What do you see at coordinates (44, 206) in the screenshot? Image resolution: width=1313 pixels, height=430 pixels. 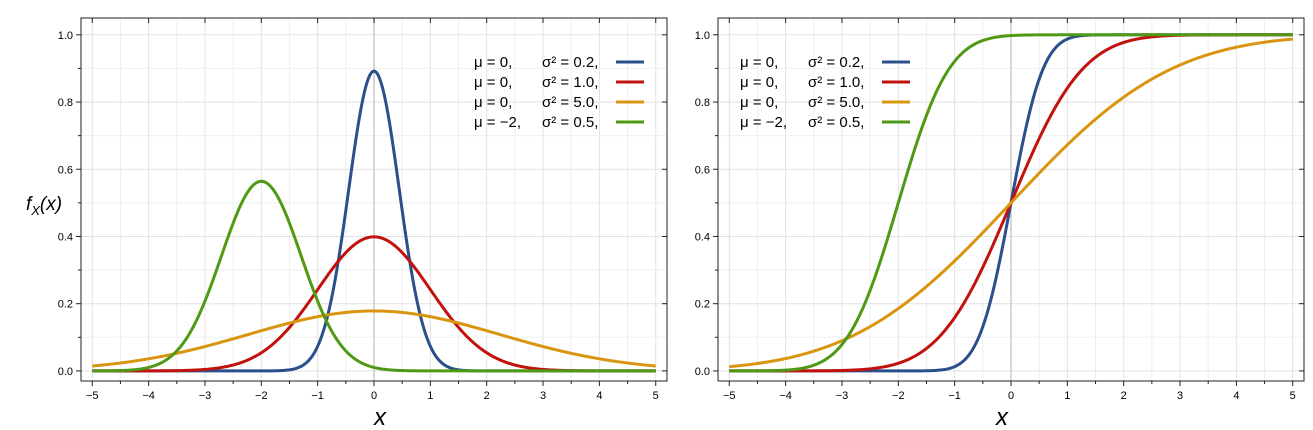 I see `y-axis-label: fX(x)` at bounding box center [44, 206].